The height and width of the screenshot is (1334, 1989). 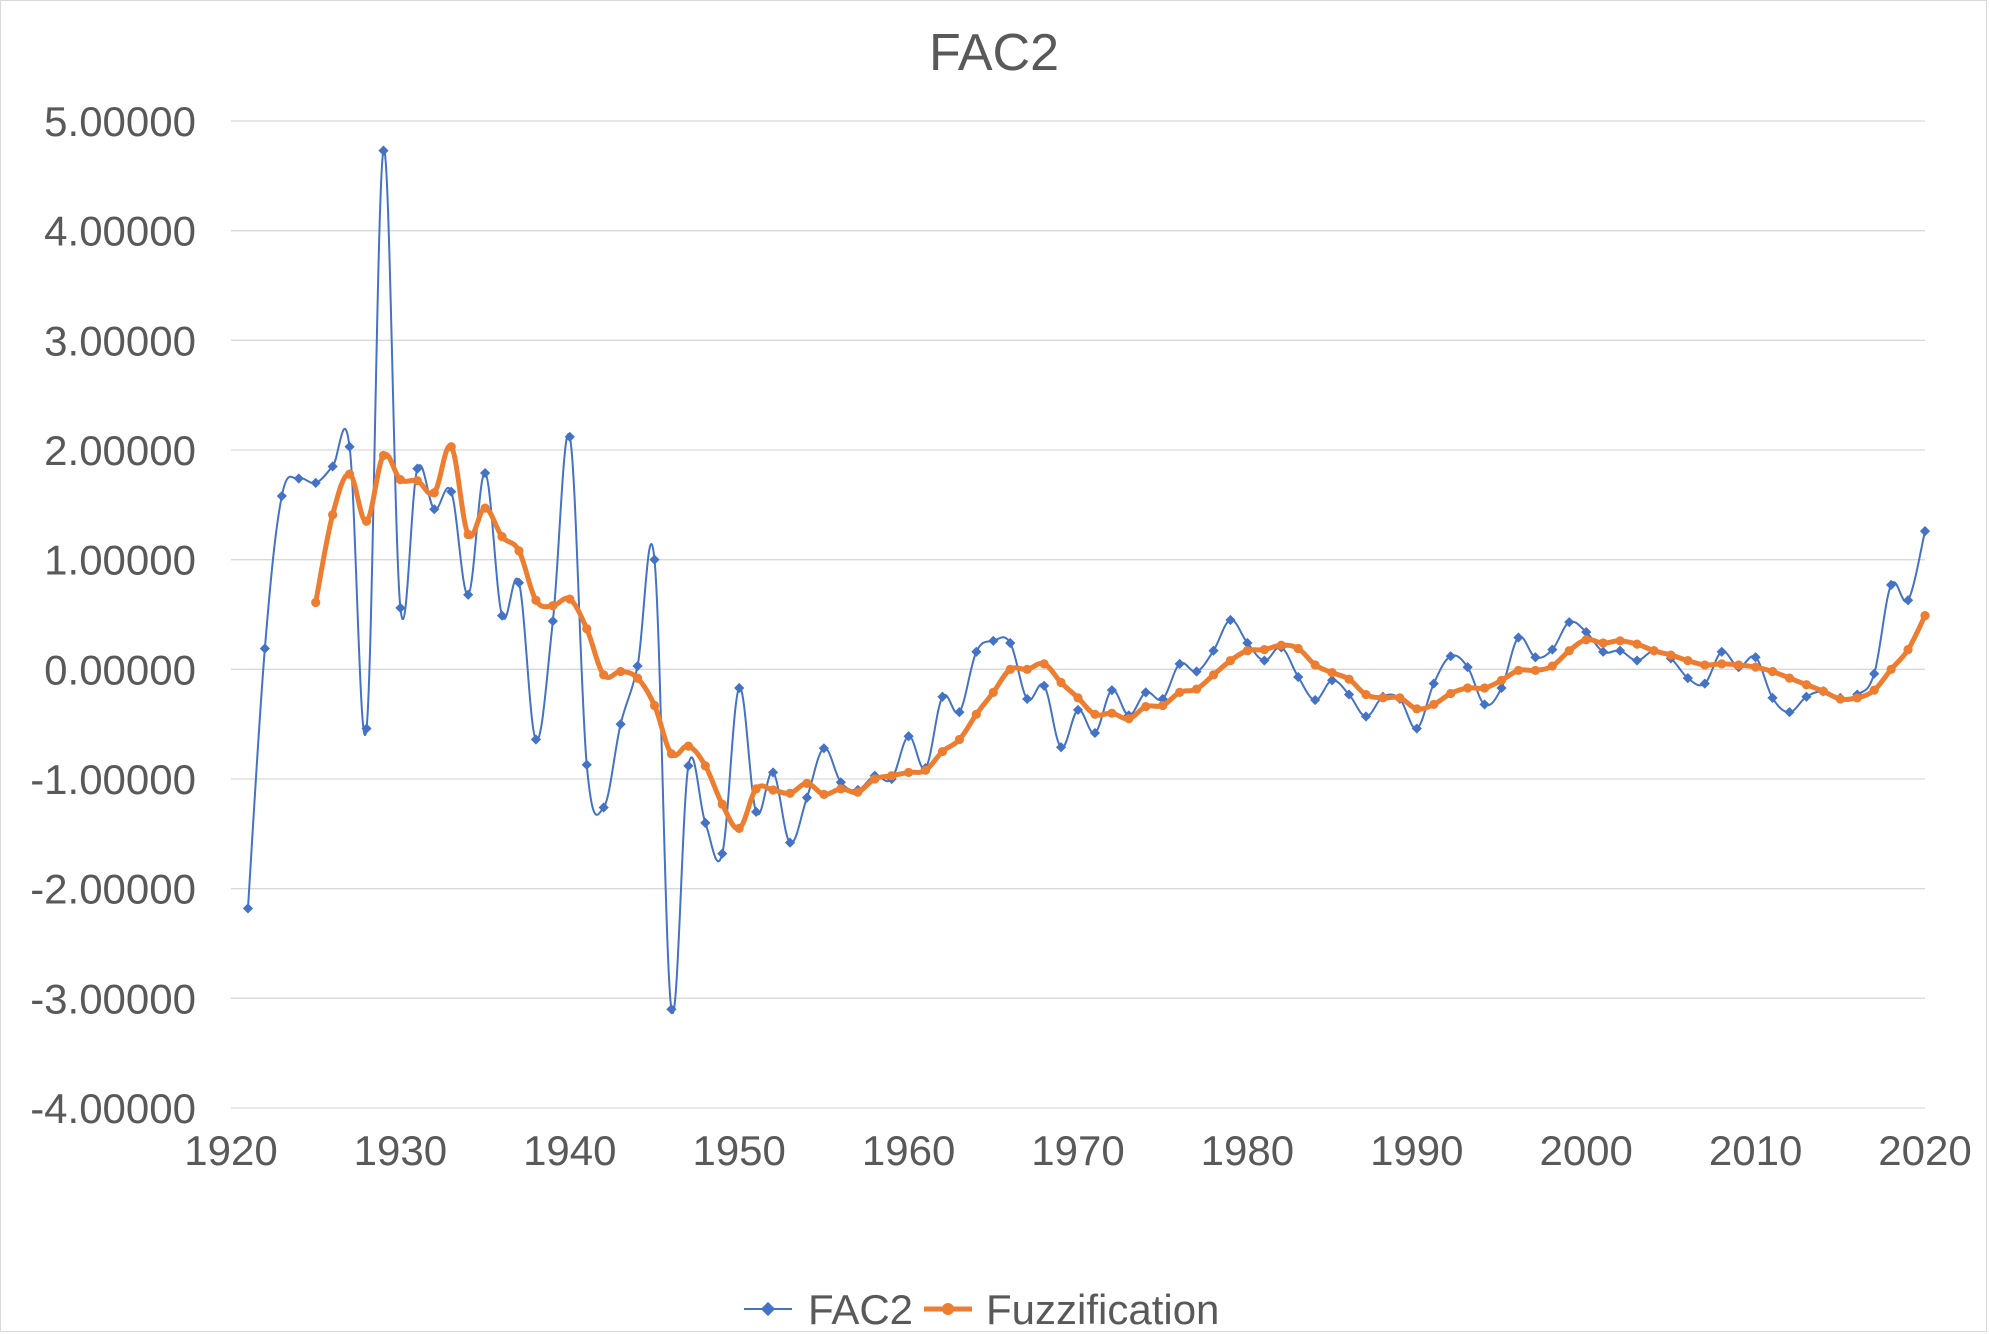 What do you see at coordinates (908, 1150) in the screenshot?
I see `x-tick-label: 1960` at bounding box center [908, 1150].